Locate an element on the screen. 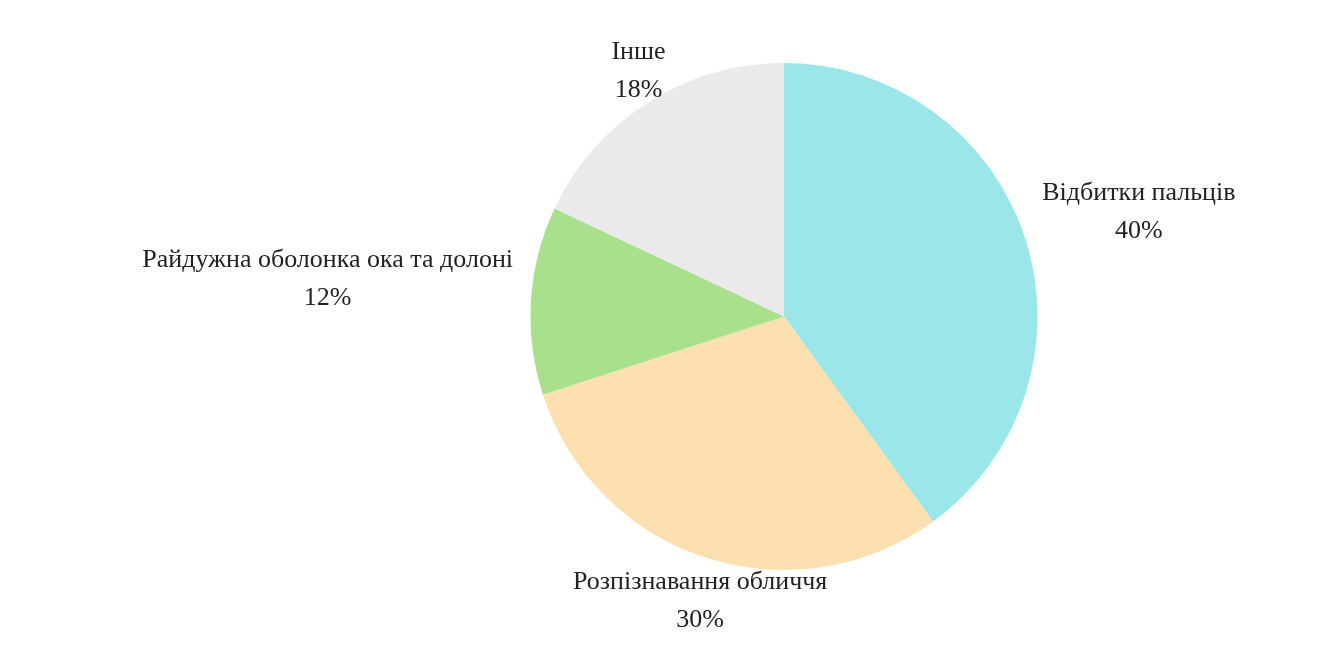 The width and height of the screenshot is (1319, 653). data-label: 12% is located at coordinates (327, 297).